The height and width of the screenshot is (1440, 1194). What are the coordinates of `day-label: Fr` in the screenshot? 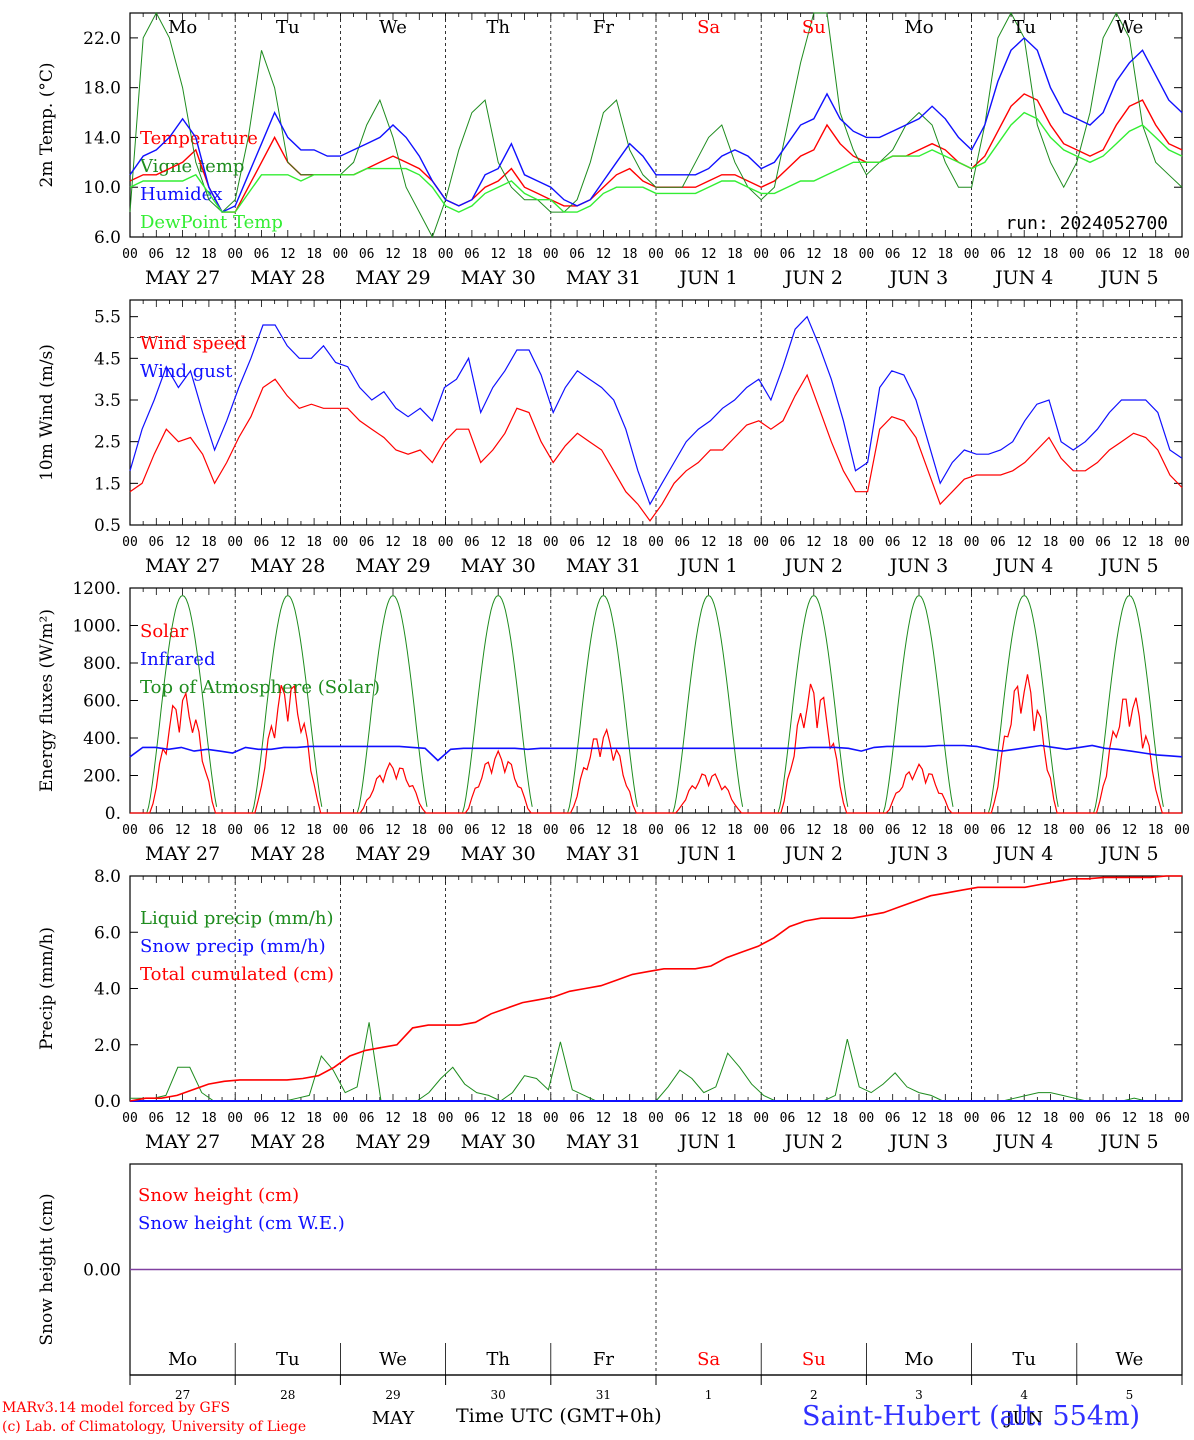 It's located at (603, 1359).